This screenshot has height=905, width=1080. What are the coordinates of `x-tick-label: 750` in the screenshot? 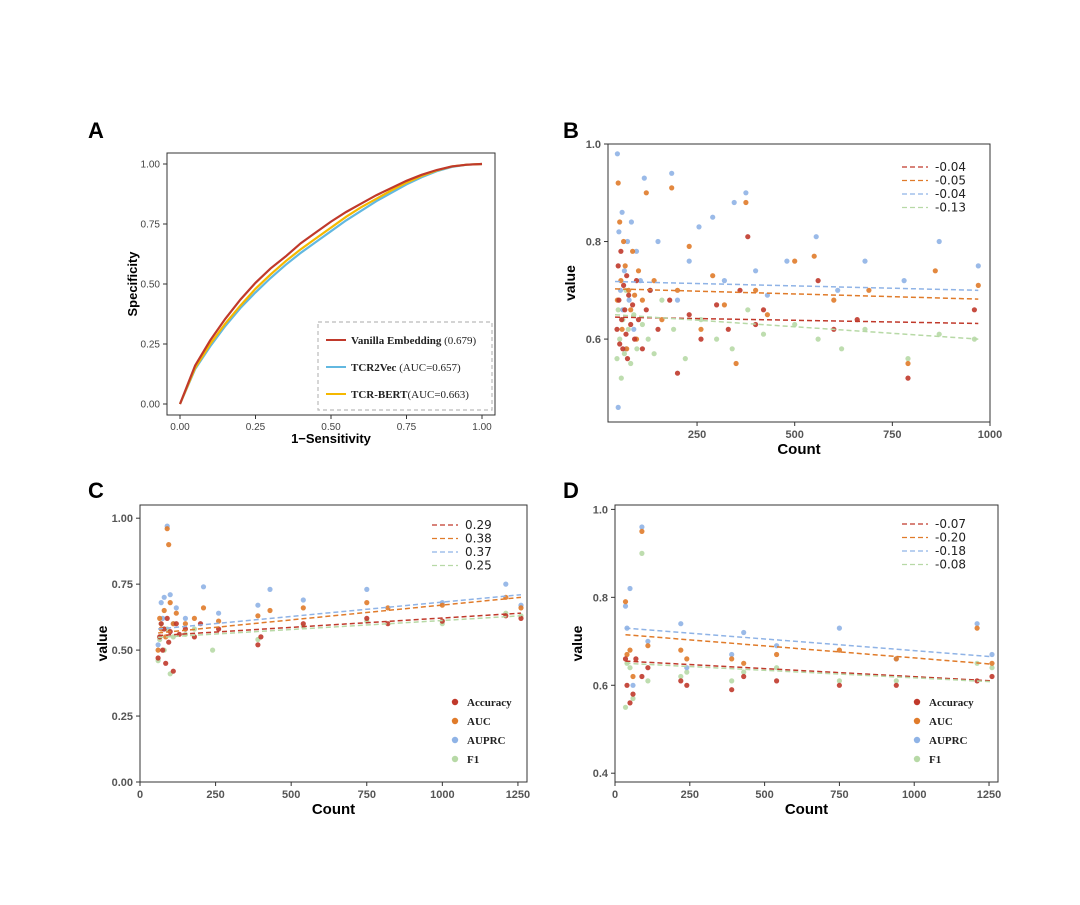 It's located at (367, 795).